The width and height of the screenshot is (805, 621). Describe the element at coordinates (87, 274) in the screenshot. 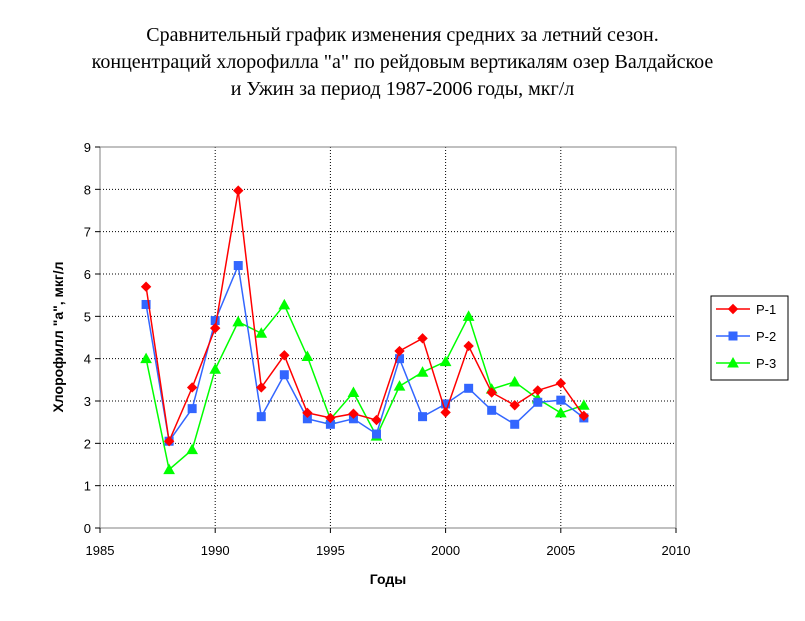

I see `y-tick-label: 6` at that location.